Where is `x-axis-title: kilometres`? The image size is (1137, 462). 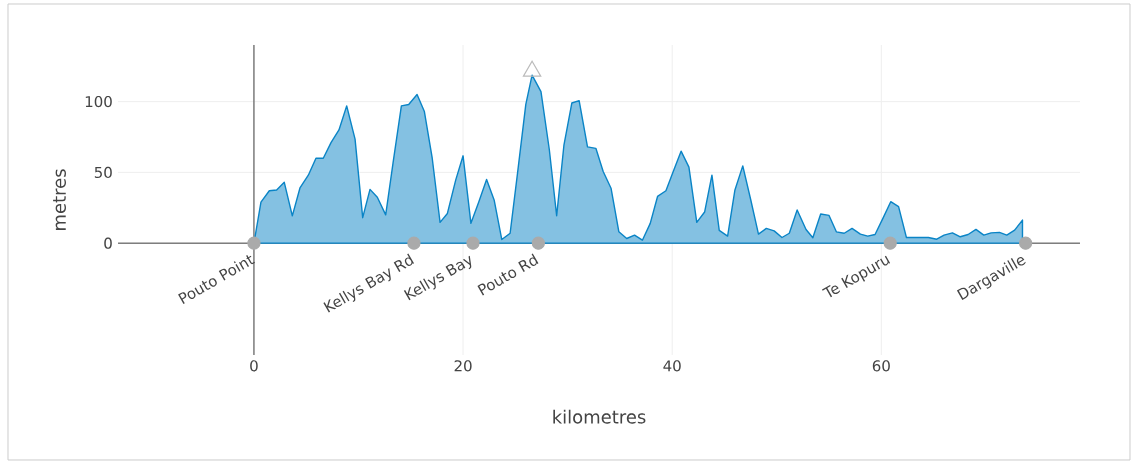 x-axis-title: kilometres is located at coordinates (599, 416).